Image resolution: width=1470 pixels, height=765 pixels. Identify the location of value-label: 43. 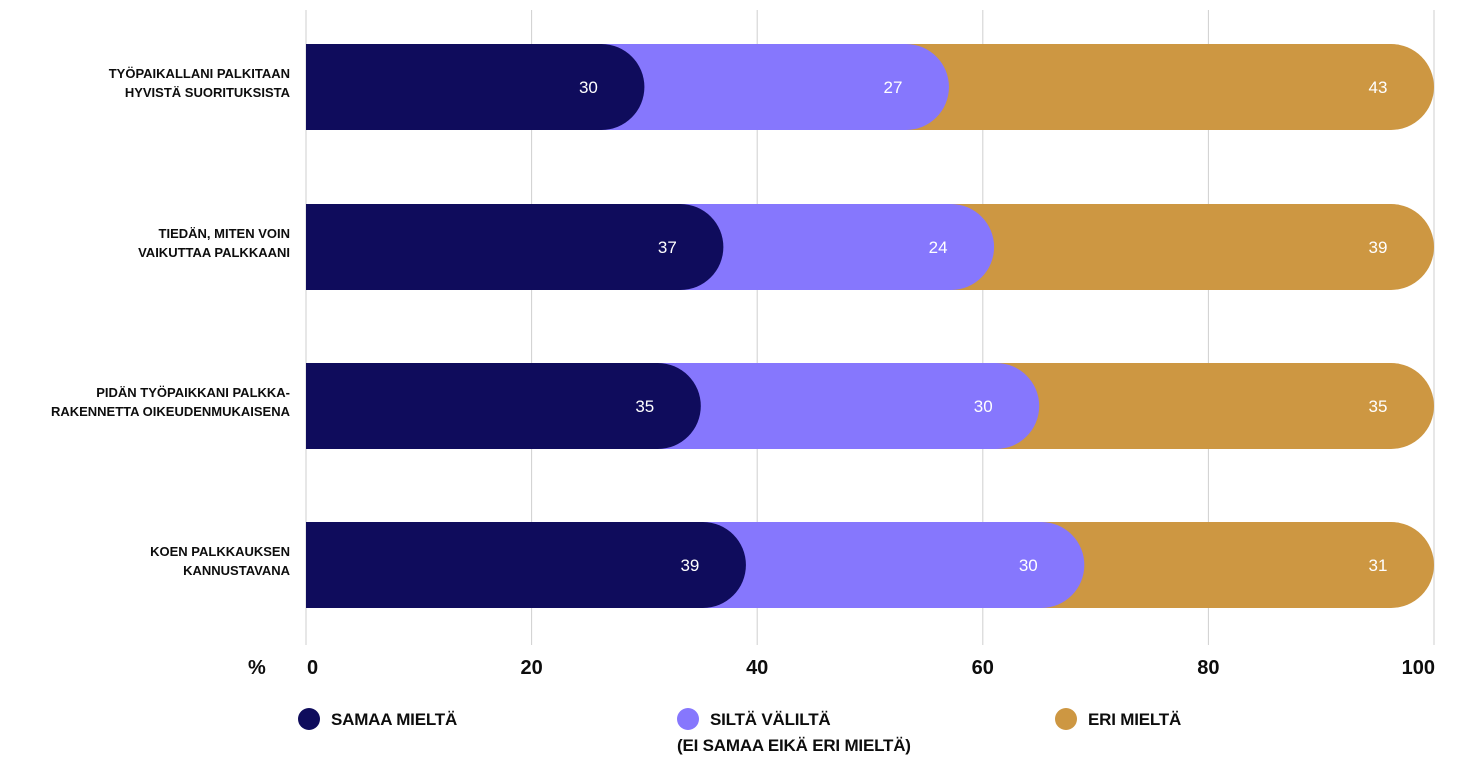
(1378, 87).